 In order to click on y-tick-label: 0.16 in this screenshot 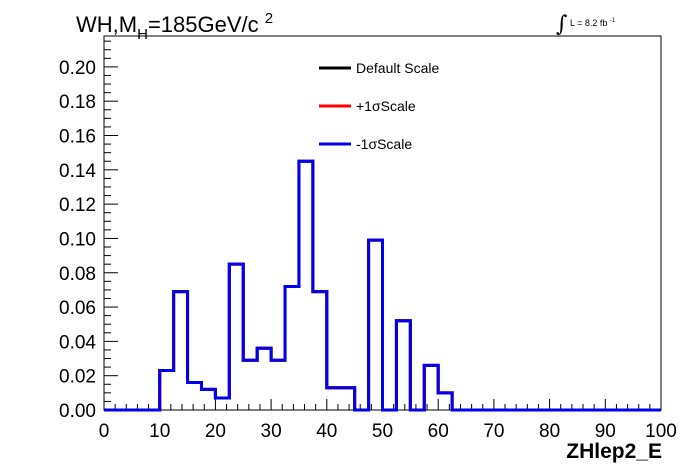, I will do `click(77, 137)`.